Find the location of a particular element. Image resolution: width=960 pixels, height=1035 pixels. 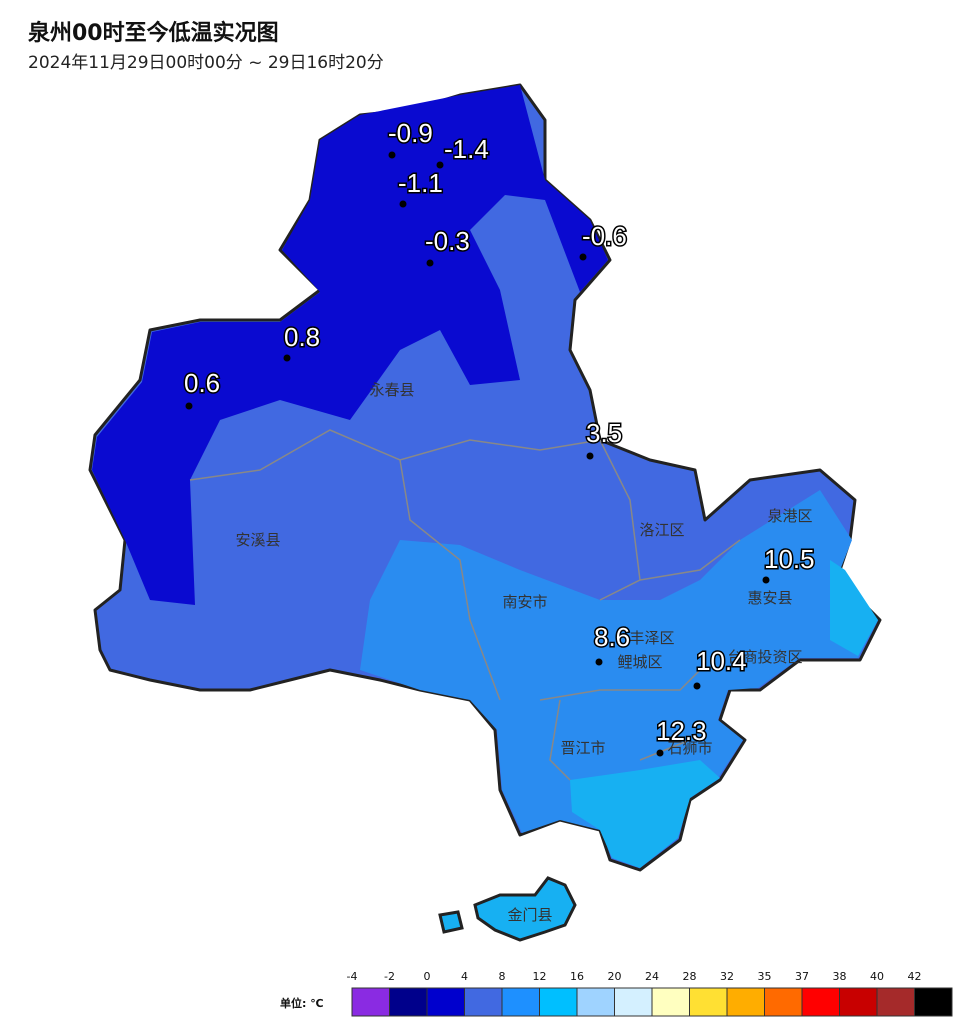

legend-label: 20 is located at coordinates (615, 976).